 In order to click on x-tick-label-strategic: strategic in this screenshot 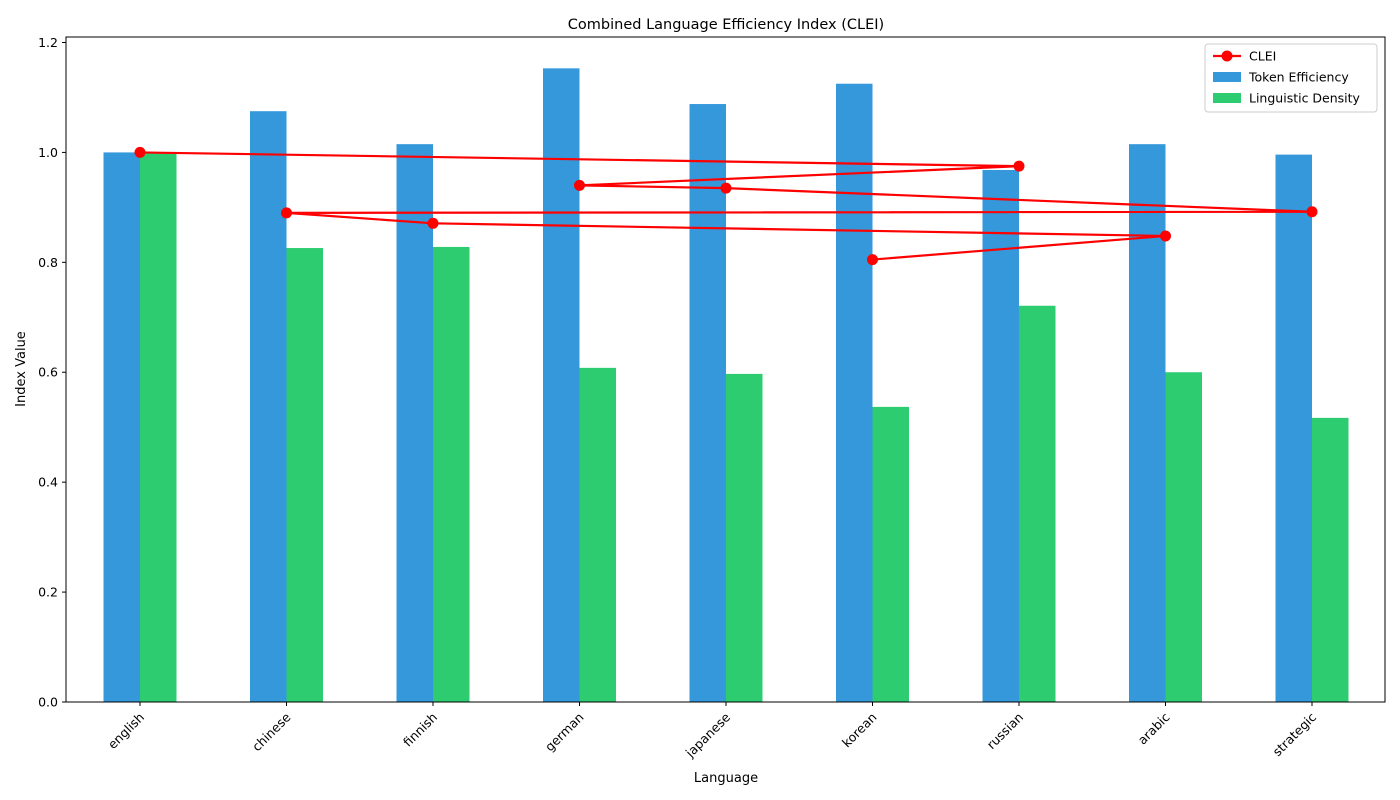, I will do `click(1295, 734)`.